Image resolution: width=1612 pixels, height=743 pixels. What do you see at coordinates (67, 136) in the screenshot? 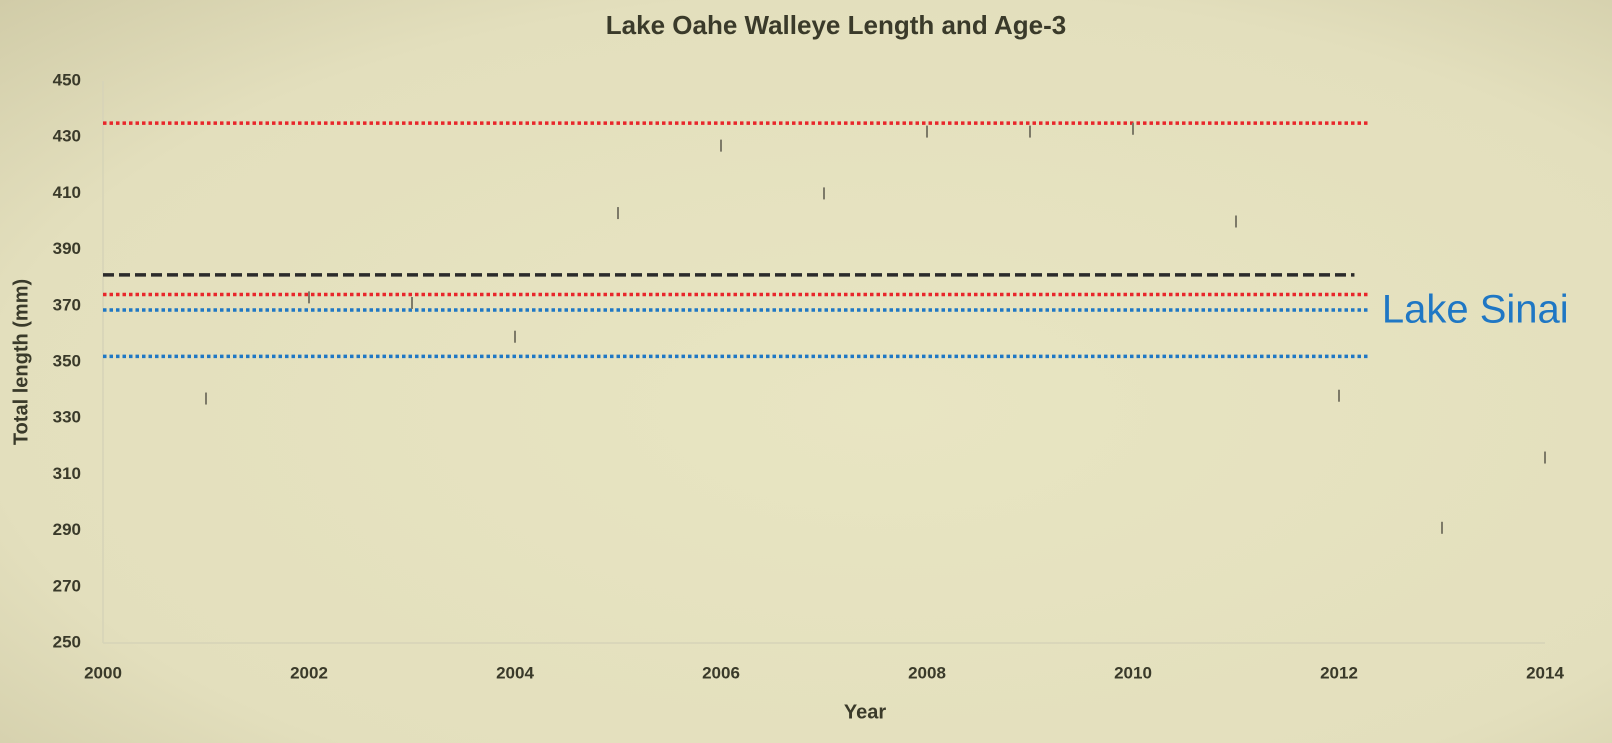
I see `y-tick-label: 430` at bounding box center [67, 136].